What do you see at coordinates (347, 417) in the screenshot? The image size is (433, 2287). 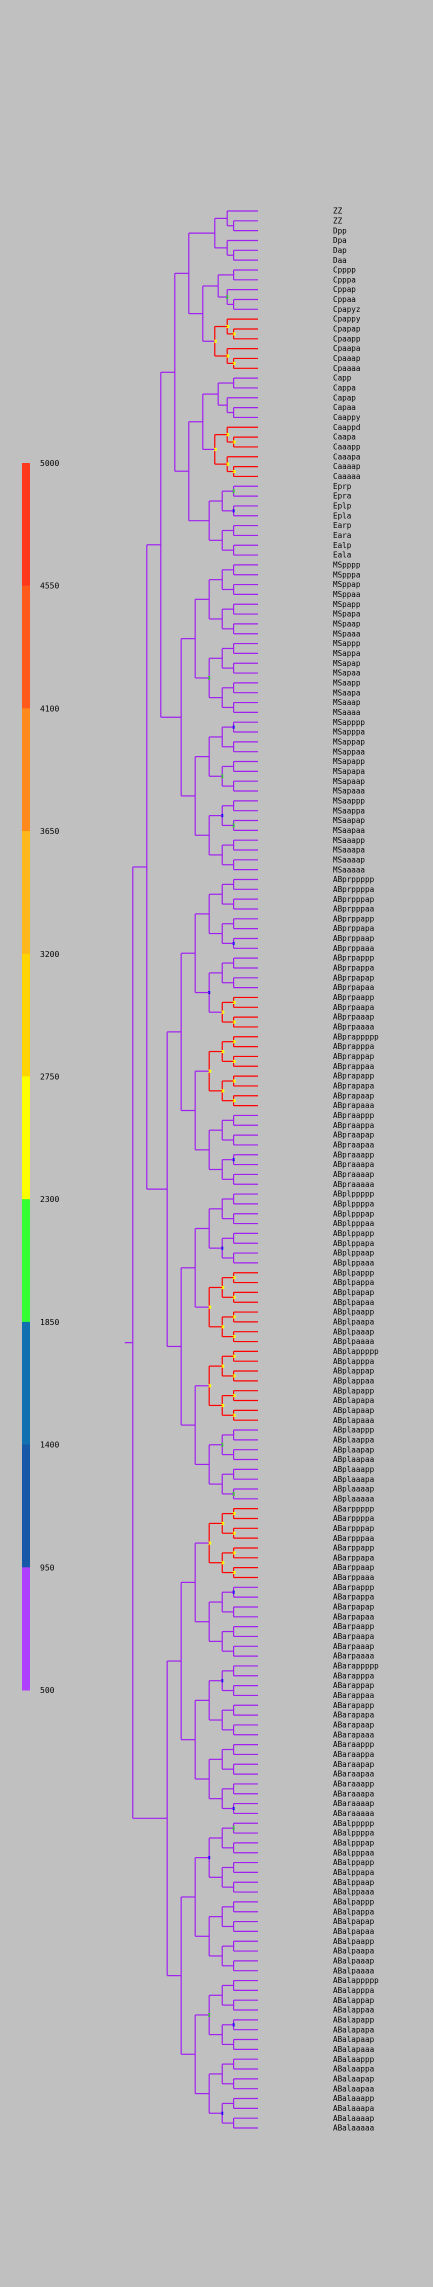 I see `leaf-label: Caappy` at bounding box center [347, 417].